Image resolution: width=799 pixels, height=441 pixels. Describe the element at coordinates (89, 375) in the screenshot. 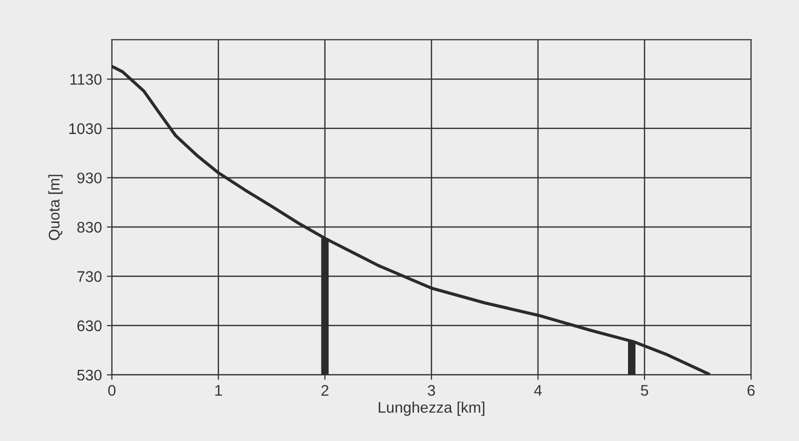

I see `y-tick-label: 530` at that location.